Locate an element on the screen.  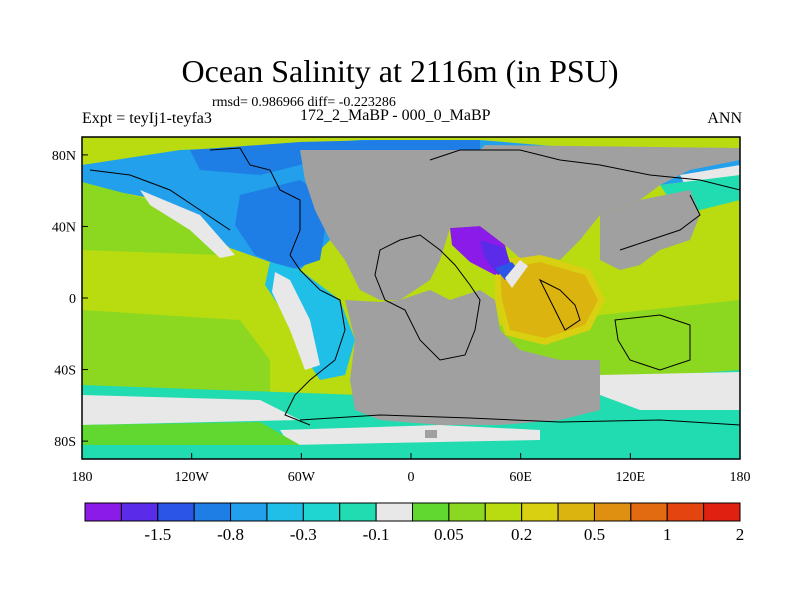
africa-coast is located at coordinates (427, 297).